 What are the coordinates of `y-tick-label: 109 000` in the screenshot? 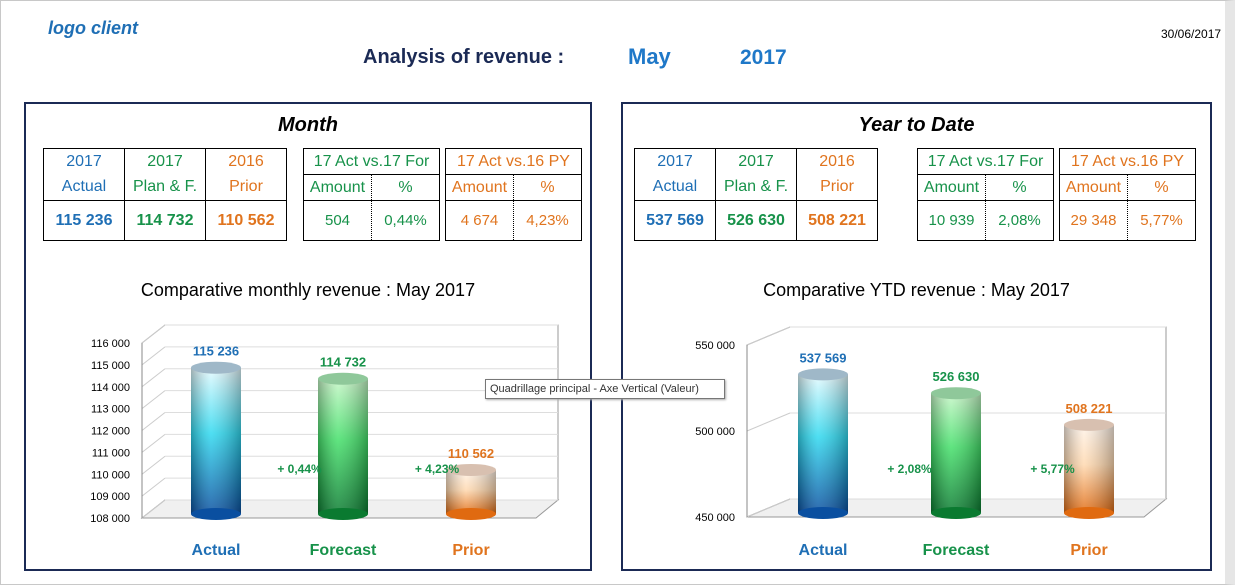 It's located at (110, 497).